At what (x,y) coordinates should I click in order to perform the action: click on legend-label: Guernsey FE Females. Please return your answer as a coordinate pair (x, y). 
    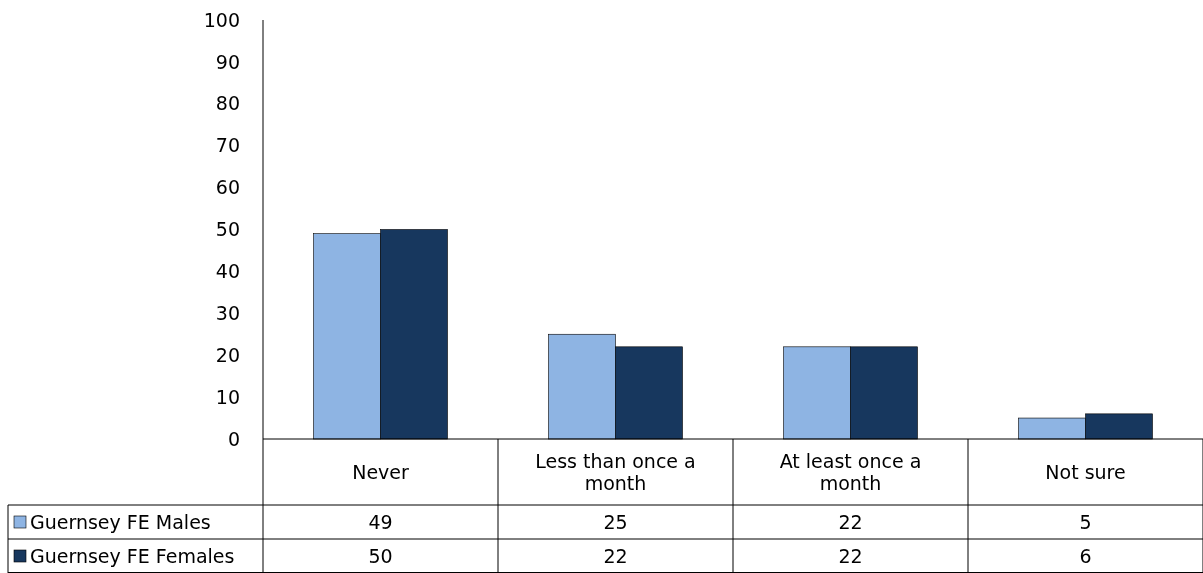
    Looking at the image, I should click on (132, 555).